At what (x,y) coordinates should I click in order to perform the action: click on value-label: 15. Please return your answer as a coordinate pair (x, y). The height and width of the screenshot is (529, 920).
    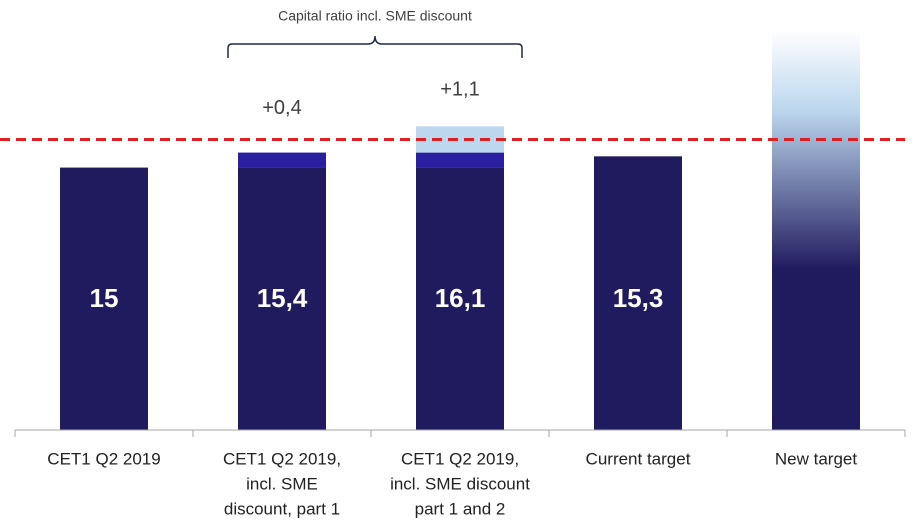
    Looking at the image, I should click on (104, 298).